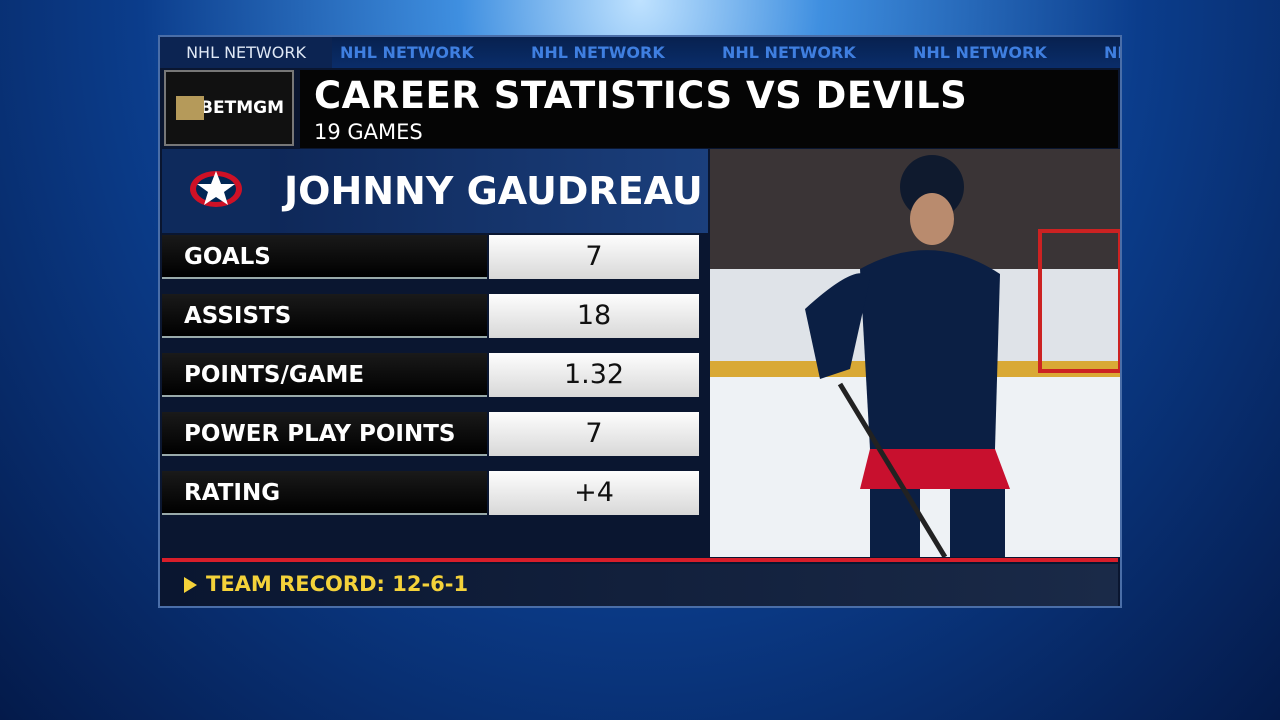 Image resolution: width=1280 pixels, height=720 pixels. What do you see at coordinates (641, 95) in the screenshot?
I see `title: CAREER STATISTICS VS DEVILS` at bounding box center [641, 95].